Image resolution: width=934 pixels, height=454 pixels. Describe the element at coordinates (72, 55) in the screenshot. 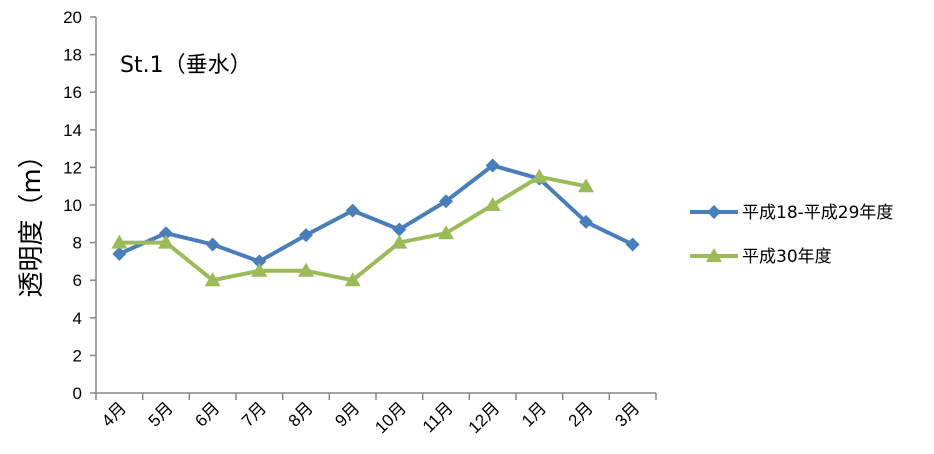

I see `y-tick-label: 18` at that location.